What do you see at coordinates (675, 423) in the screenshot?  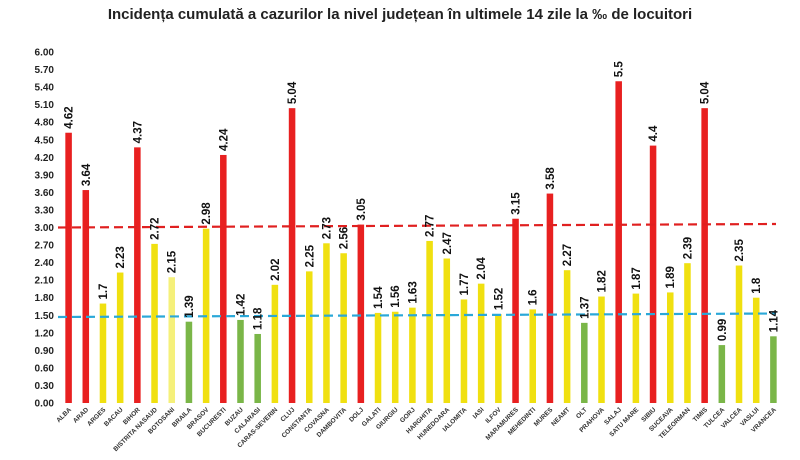 I see `x-tick-label: TELEORMAN` at bounding box center [675, 423].